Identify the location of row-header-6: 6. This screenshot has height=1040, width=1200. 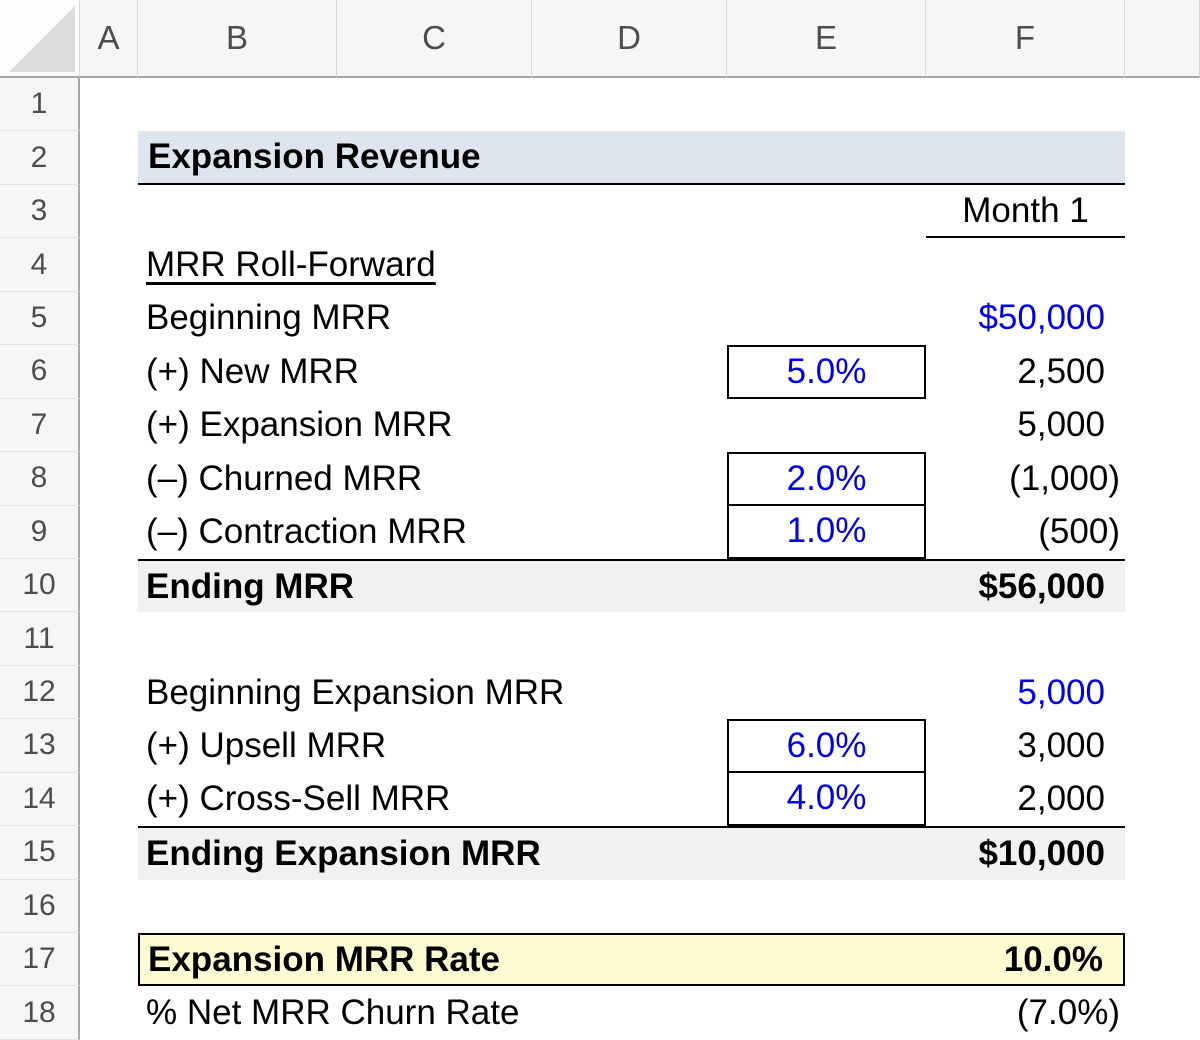
(40, 372).